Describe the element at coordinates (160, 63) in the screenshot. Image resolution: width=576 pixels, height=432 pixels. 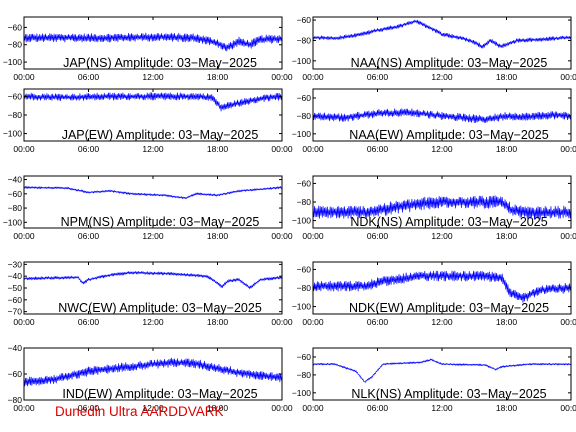
I see `panel-title: JAP(NS) Amplitude: 03−May−2025` at that location.